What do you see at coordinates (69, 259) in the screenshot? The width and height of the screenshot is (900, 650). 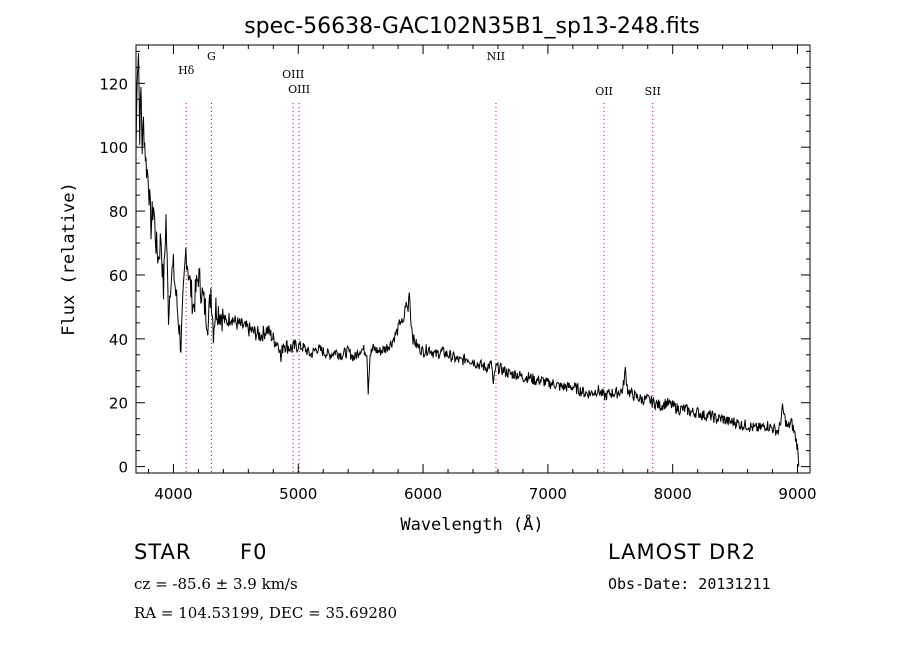 I see `y-axis-label: Flux (relative)` at bounding box center [69, 259].